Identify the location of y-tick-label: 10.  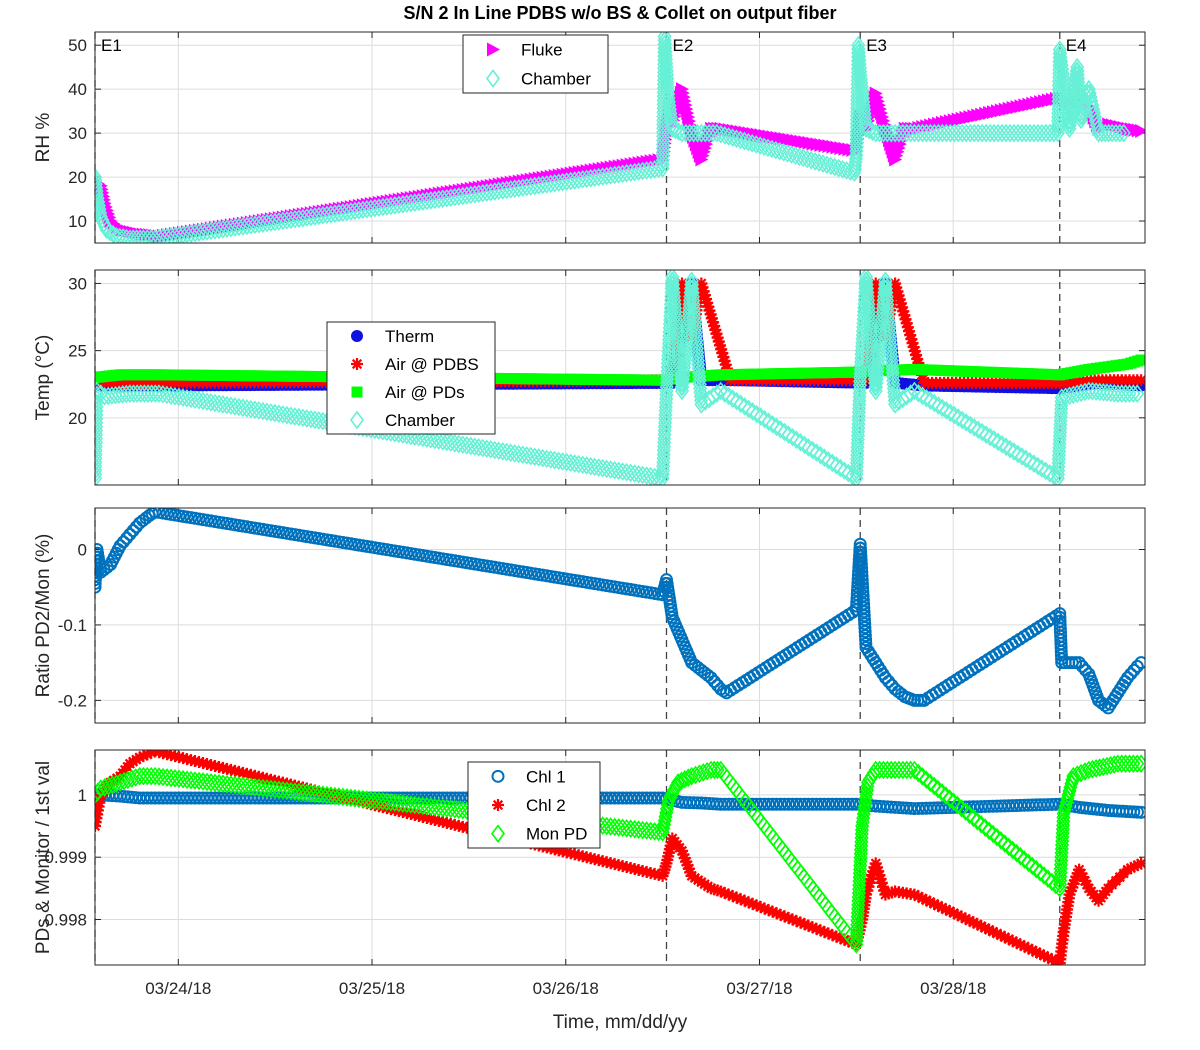
(77, 221).